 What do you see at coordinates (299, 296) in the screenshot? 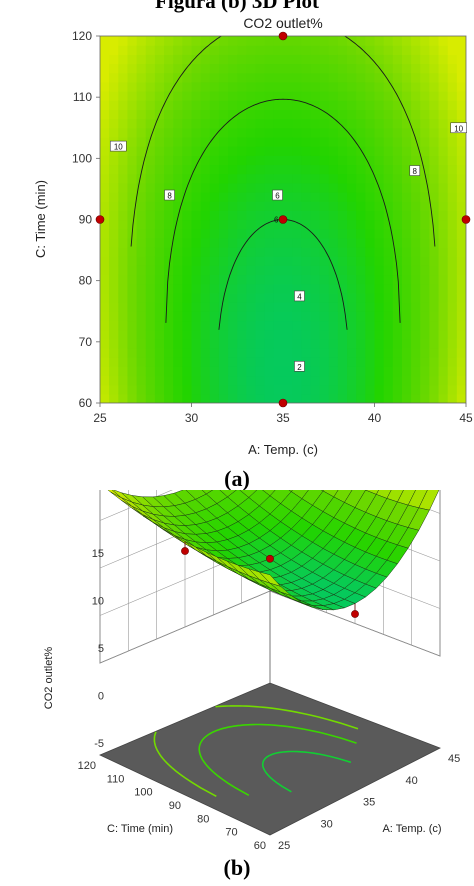
I see `contour-label: 4` at bounding box center [299, 296].